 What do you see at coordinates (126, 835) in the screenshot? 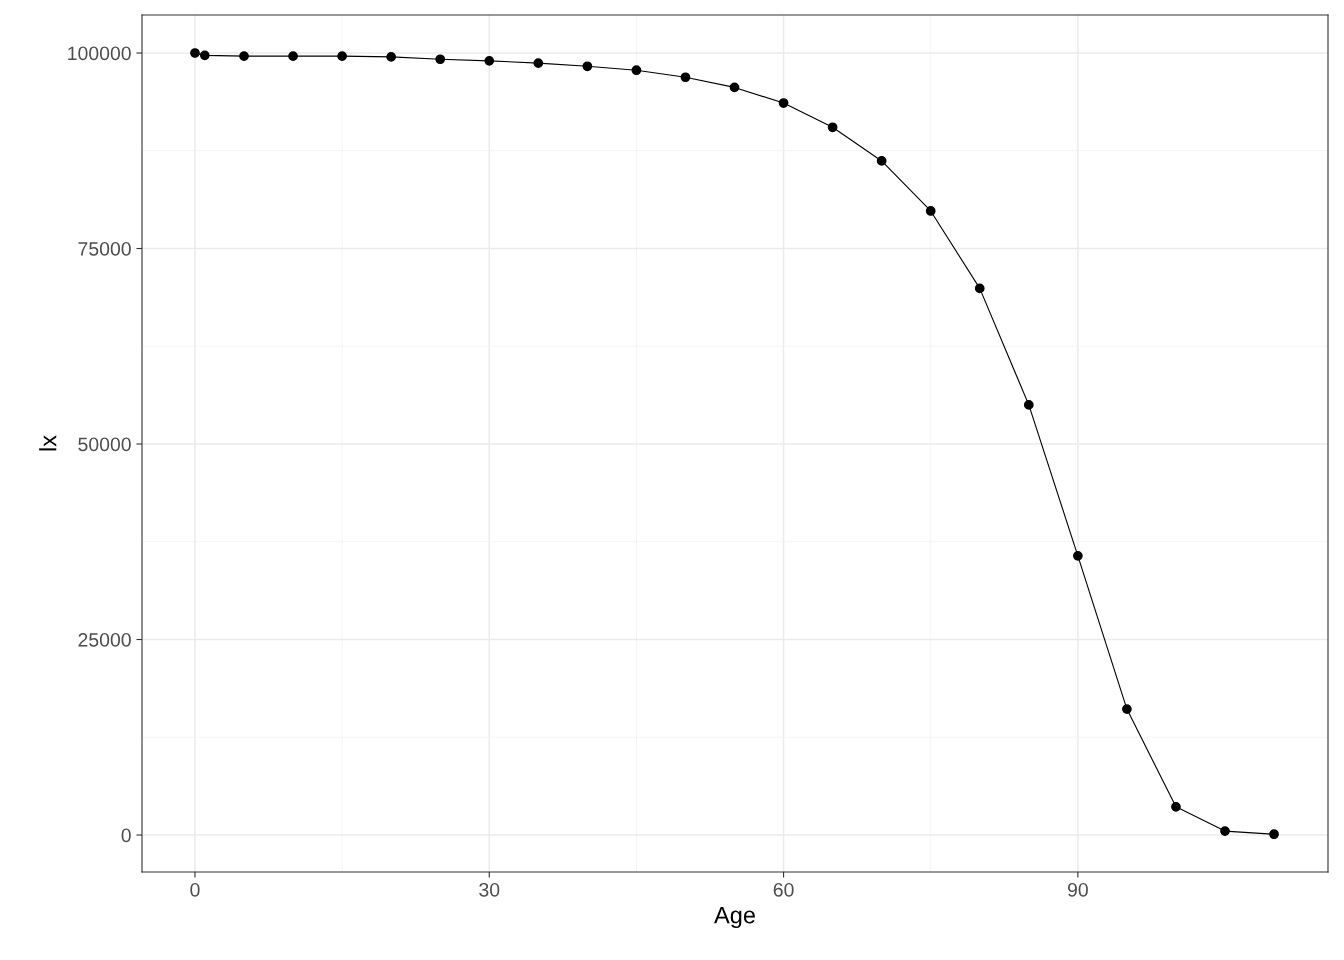
I see `y-tick-label: 0` at bounding box center [126, 835].